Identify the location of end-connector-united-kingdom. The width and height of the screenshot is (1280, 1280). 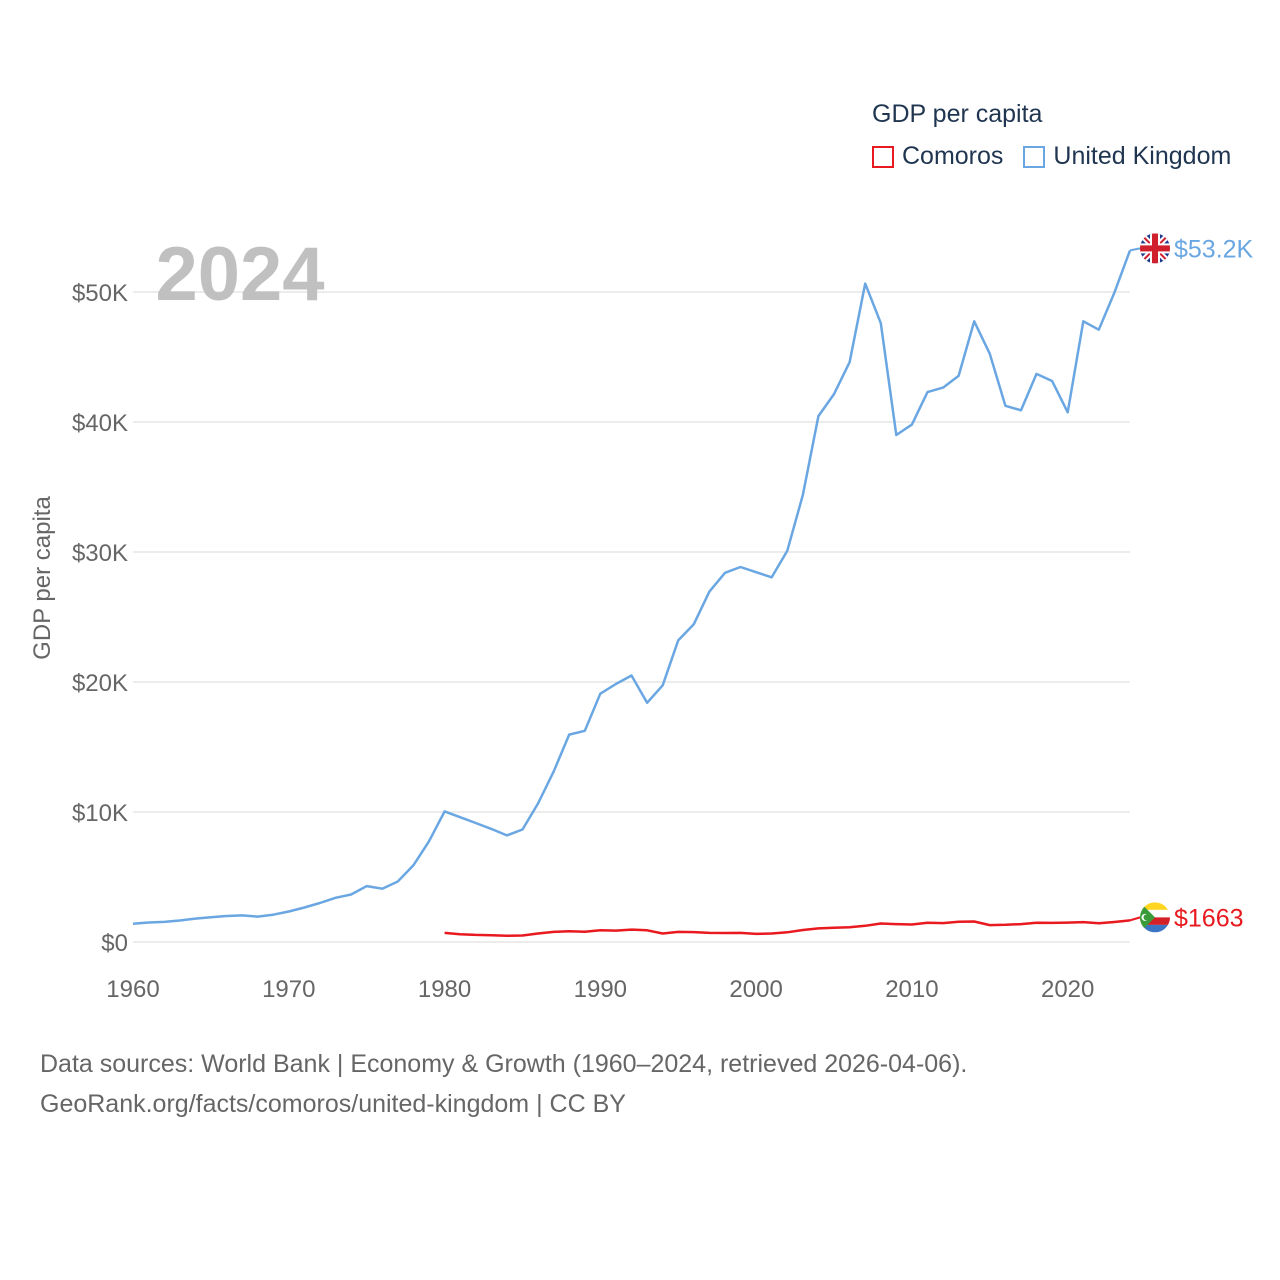
(1135, 249).